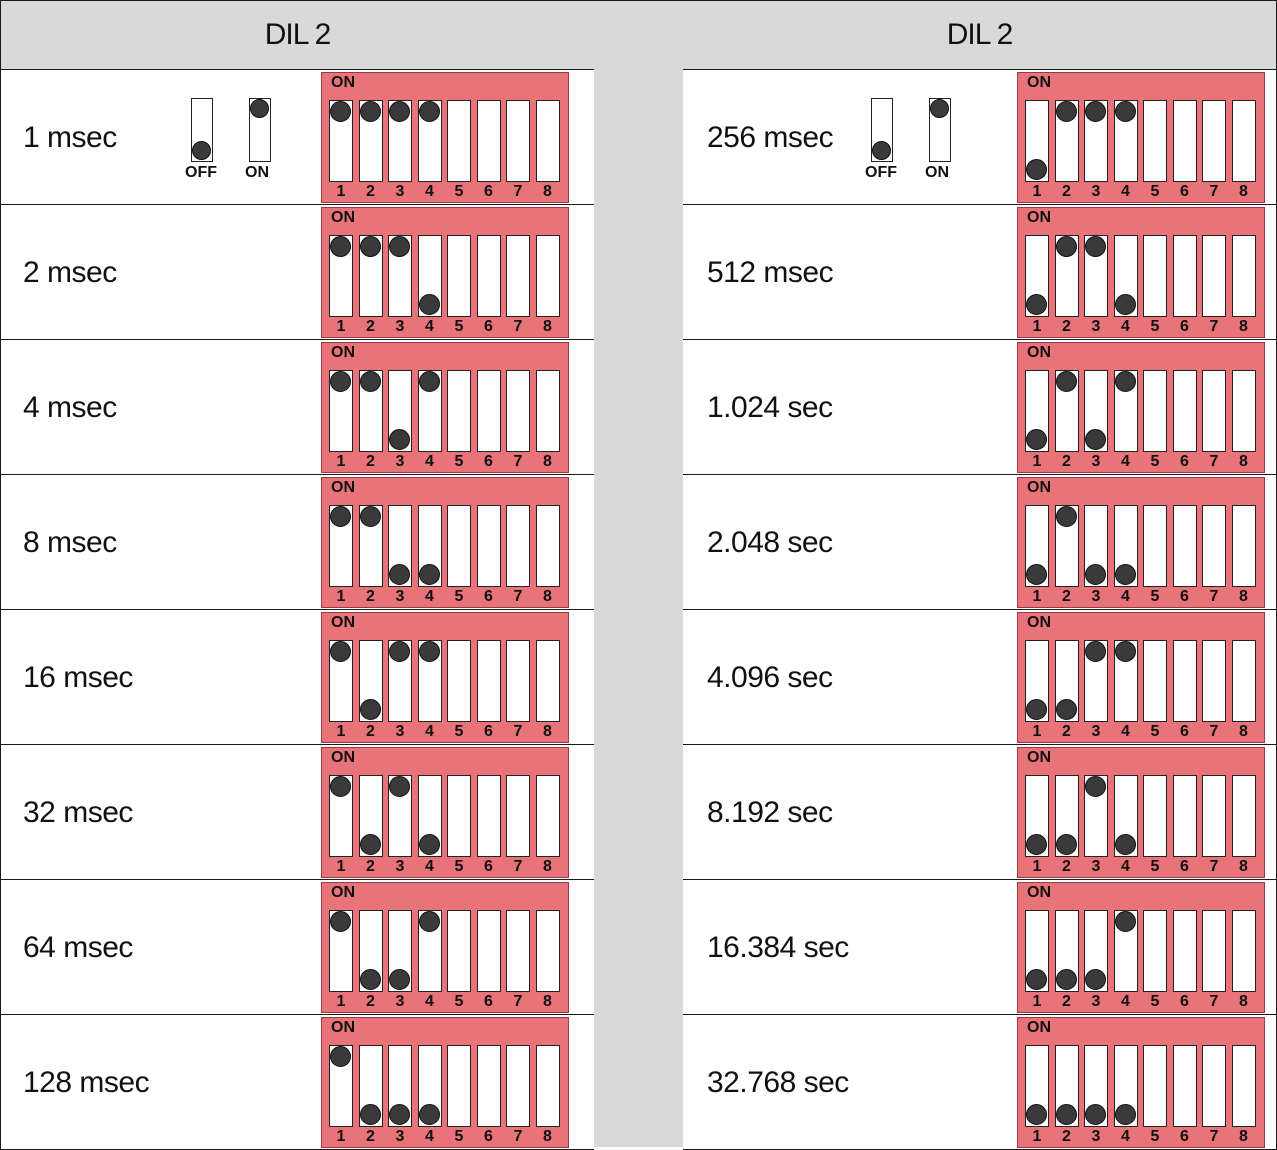 The height and width of the screenshot is (1150, 1277). I want to click on time-value-label: 8 msec, so click(70, 542).